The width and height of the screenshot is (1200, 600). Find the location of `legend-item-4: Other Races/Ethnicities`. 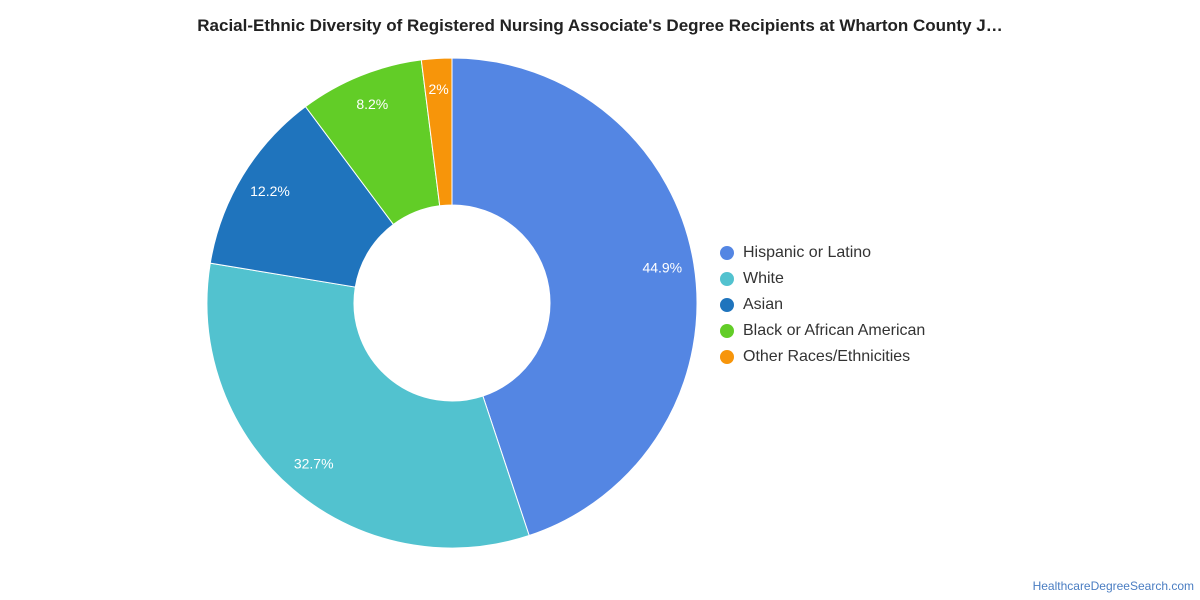

legend-item-4: Other Races/Ethnicities is located at coordinates (822, 357).